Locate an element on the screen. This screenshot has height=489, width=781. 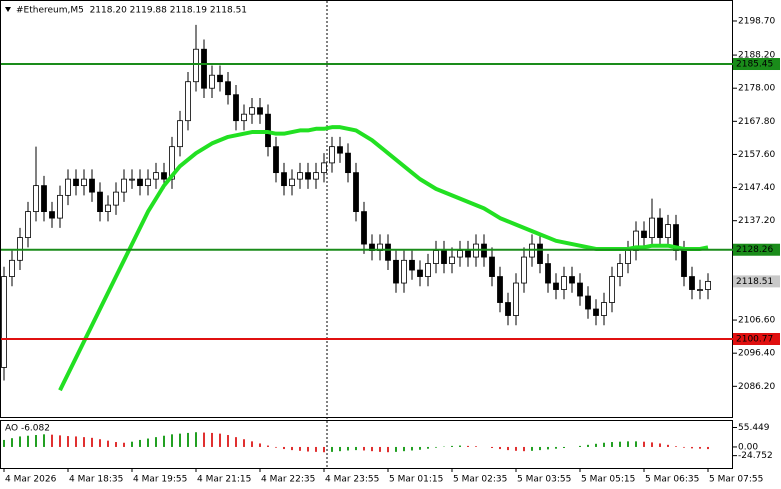
x-tick-label: 4 Mar 2026 is located at coordinates (31, 480).